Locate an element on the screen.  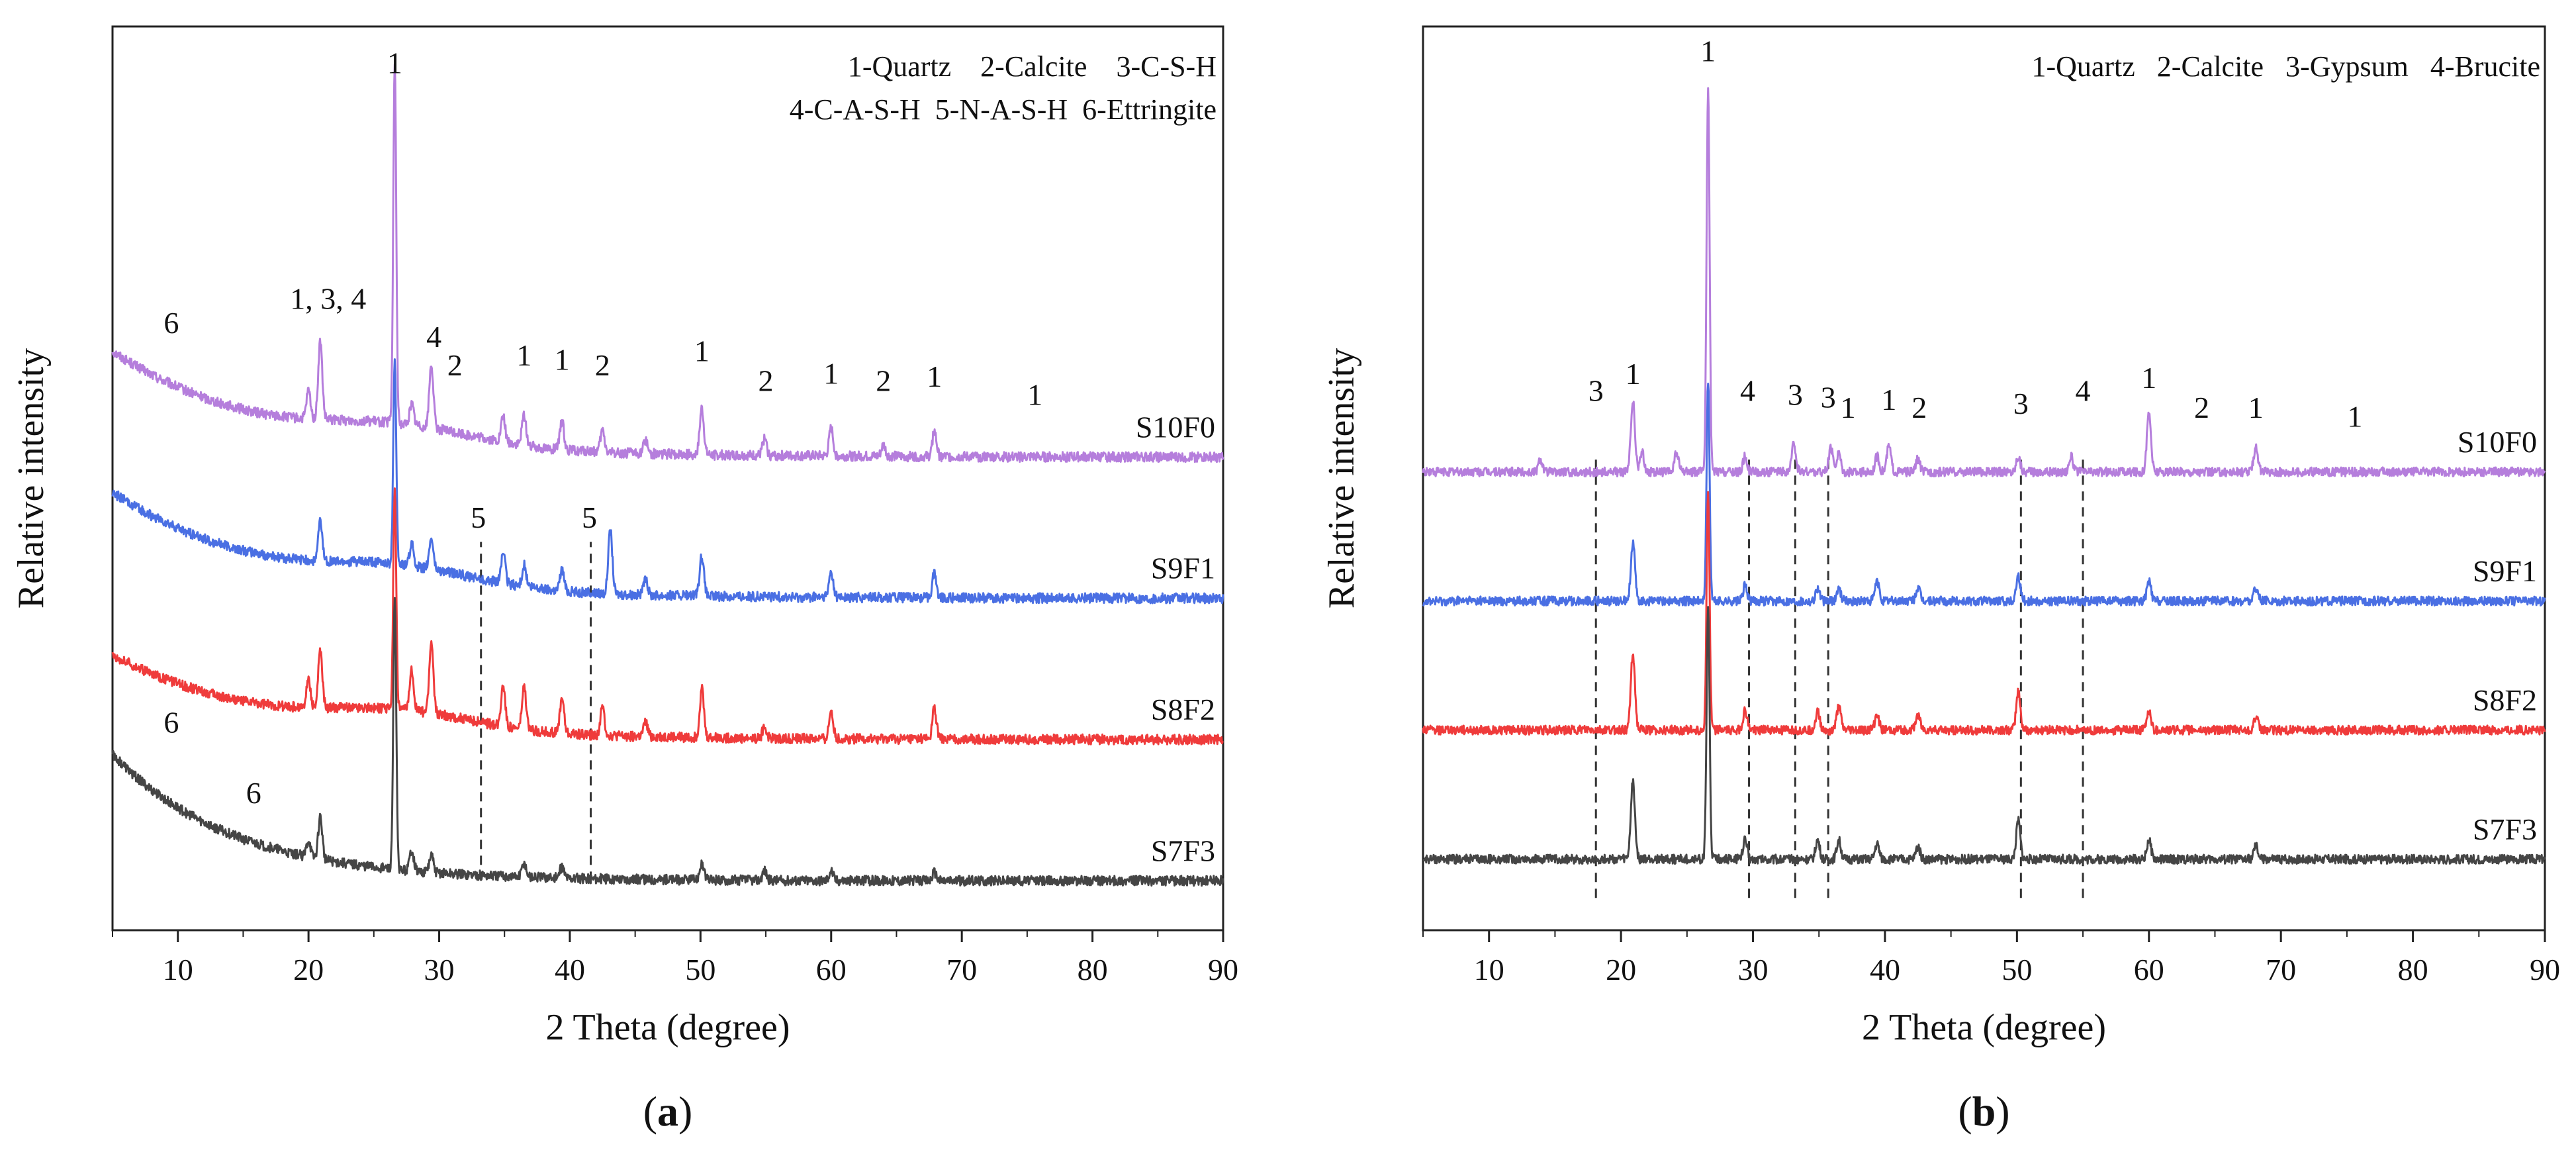
panel-label: (a) is located at coordinates (668, 1111).